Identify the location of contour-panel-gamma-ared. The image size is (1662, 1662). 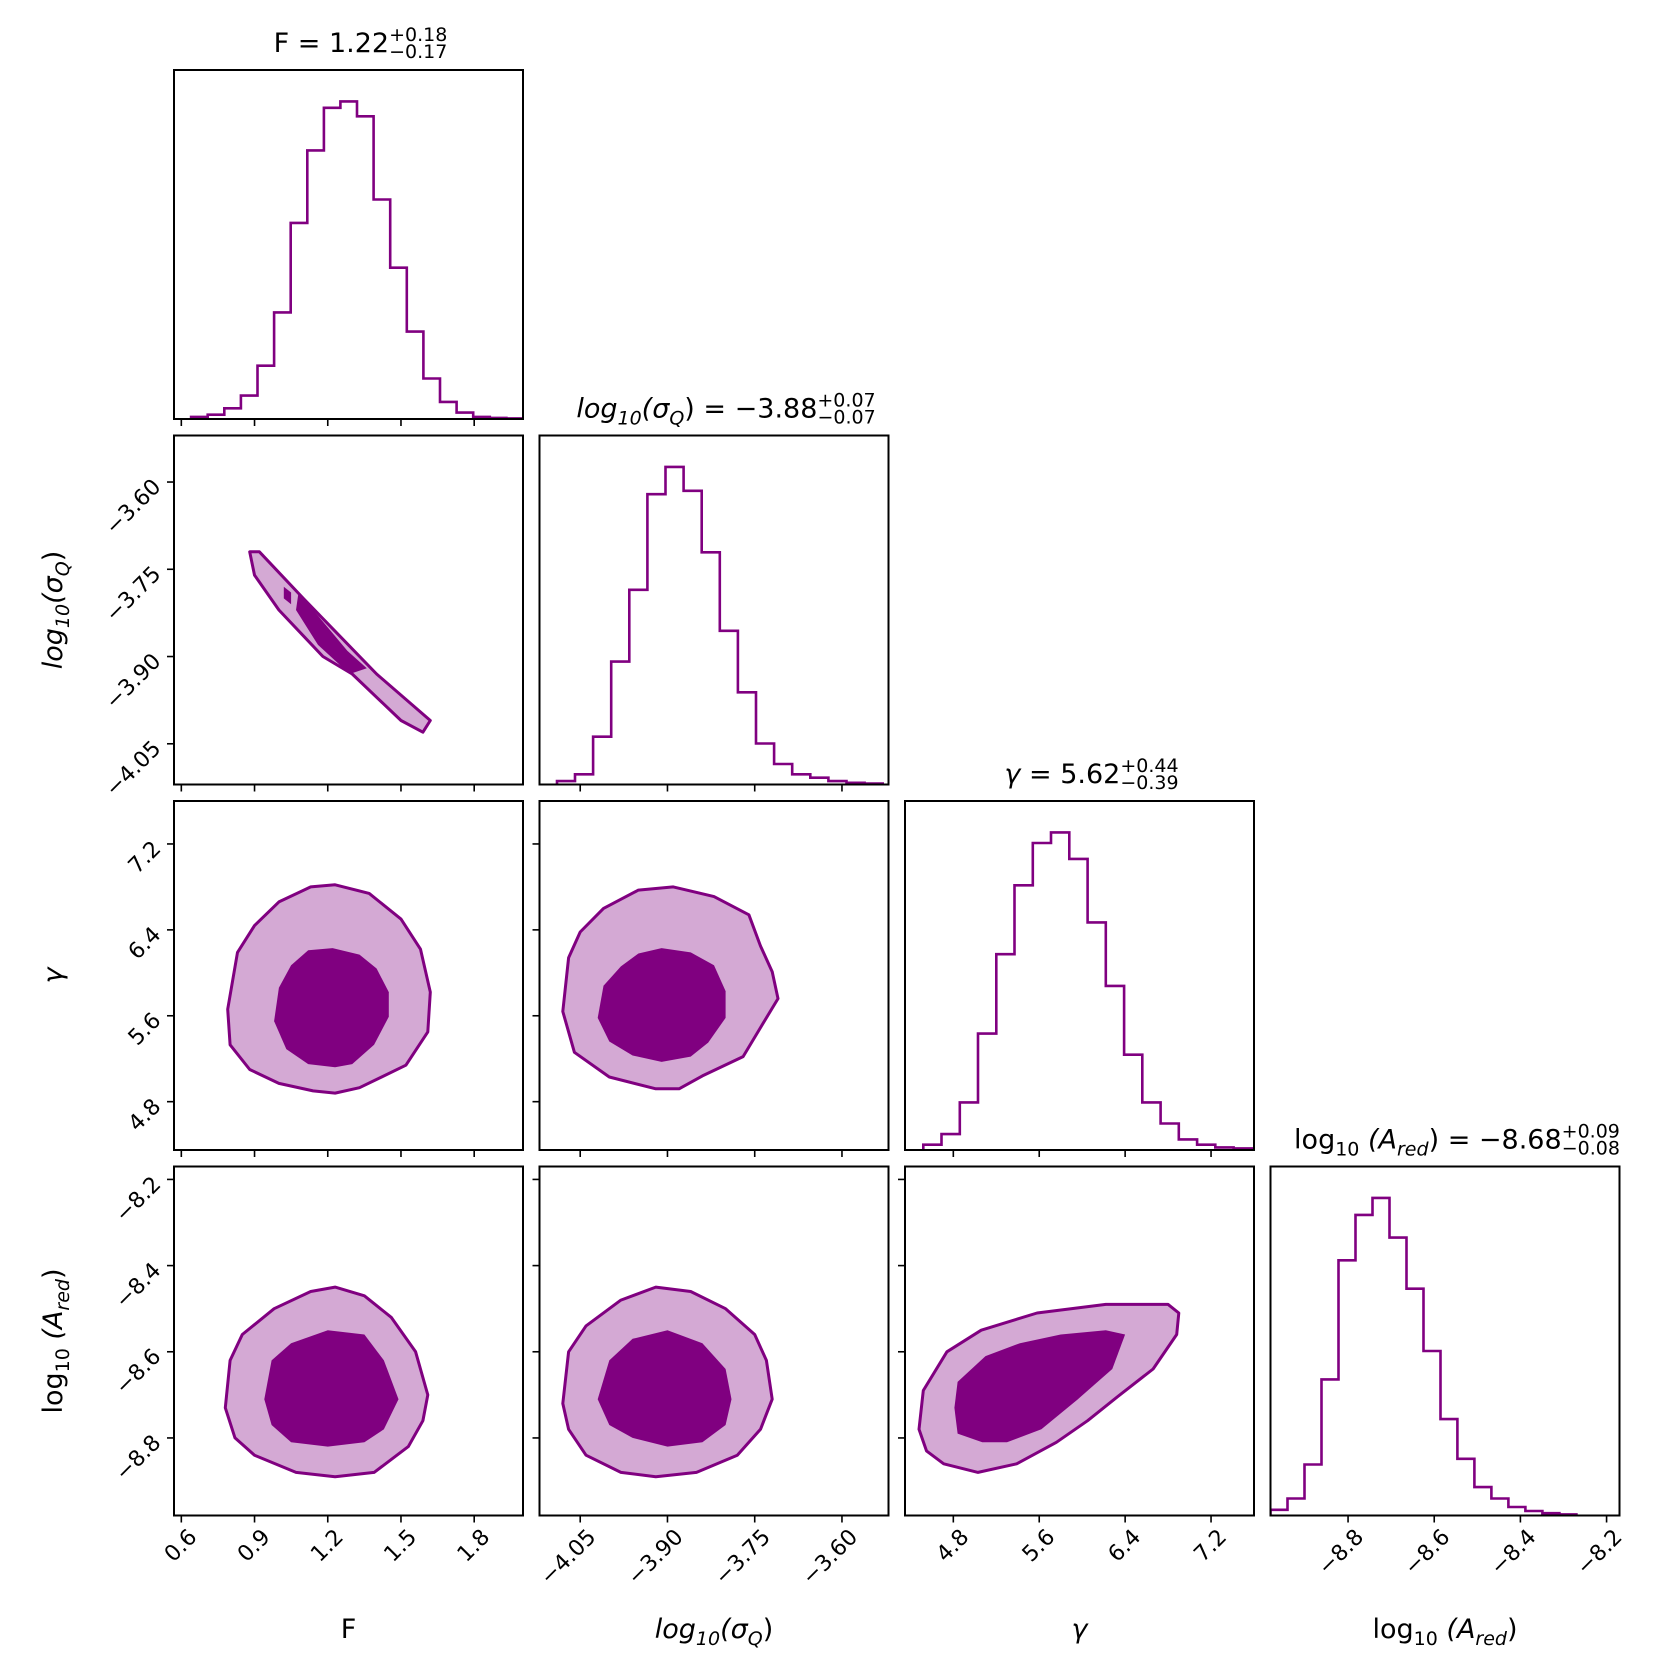
(1076, 1344).